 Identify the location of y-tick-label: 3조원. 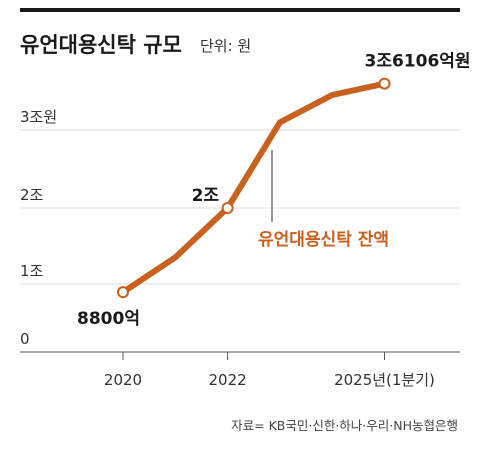
(38, 117).